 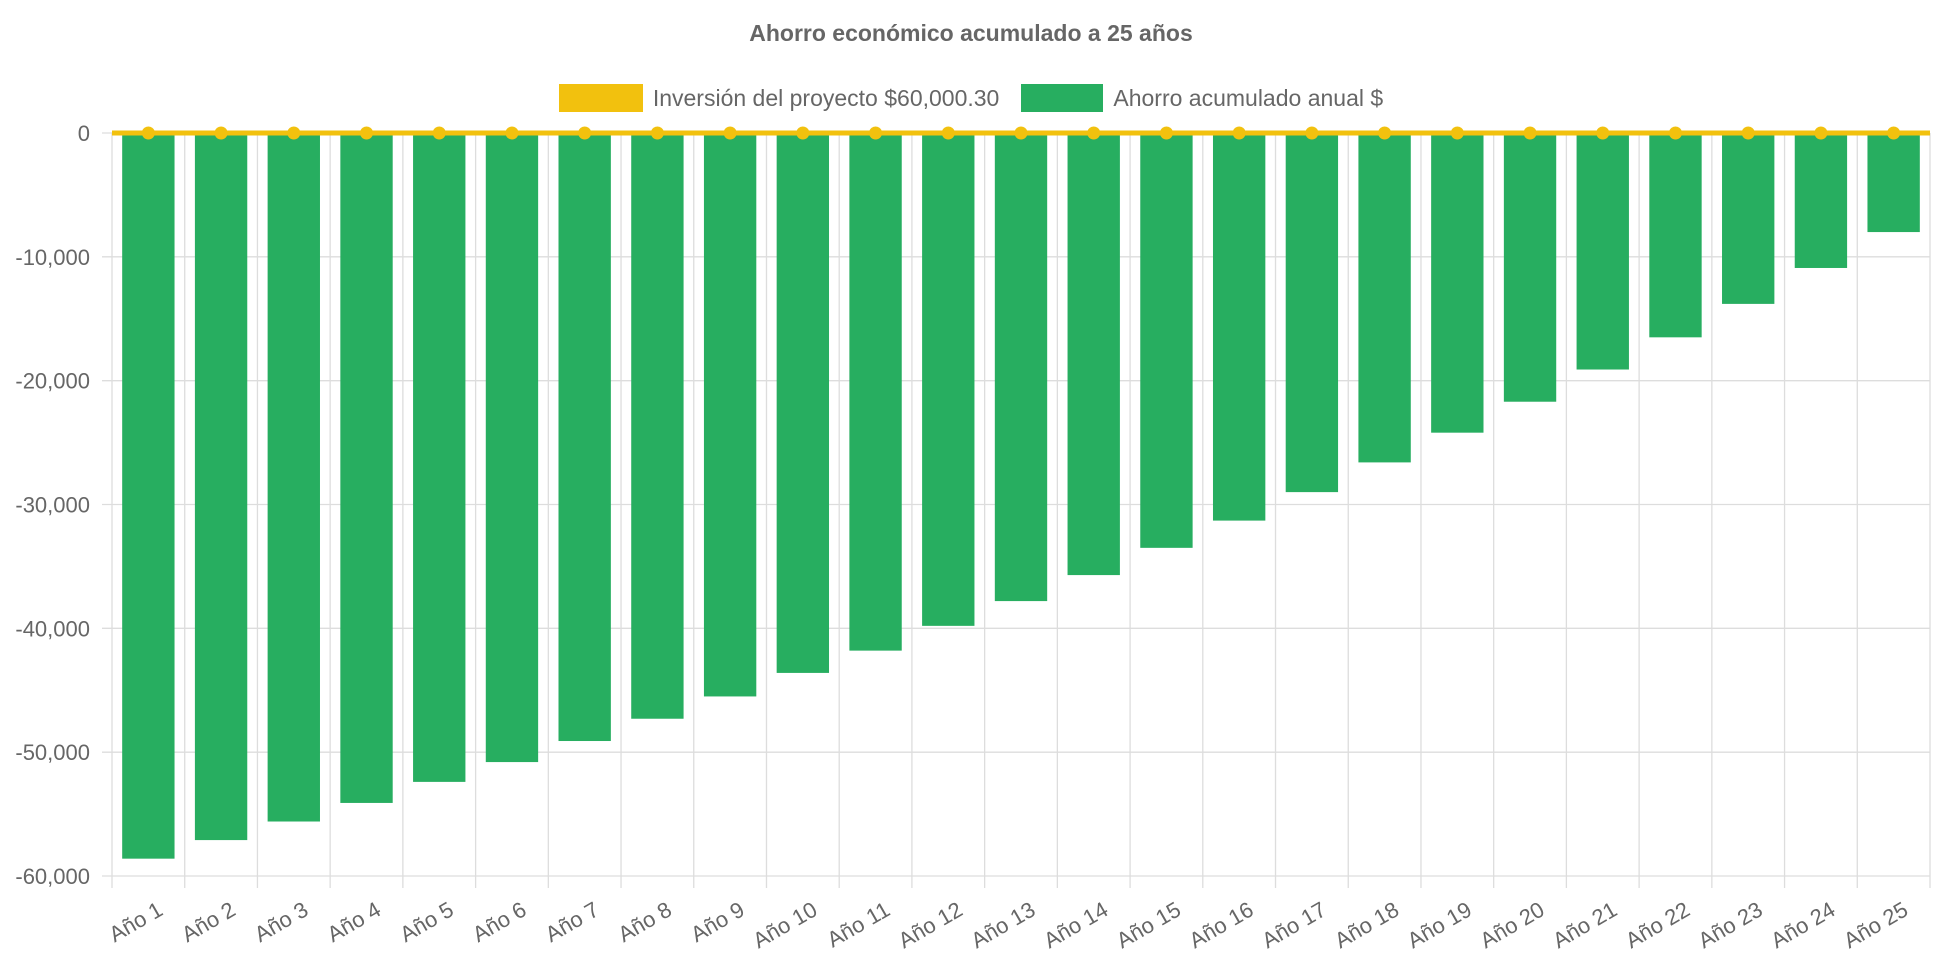 What do you see at coordinates (1293, 925) in the screenshot?
I see `x-tick-label: Año 17` at bounding box center [1293, 925].